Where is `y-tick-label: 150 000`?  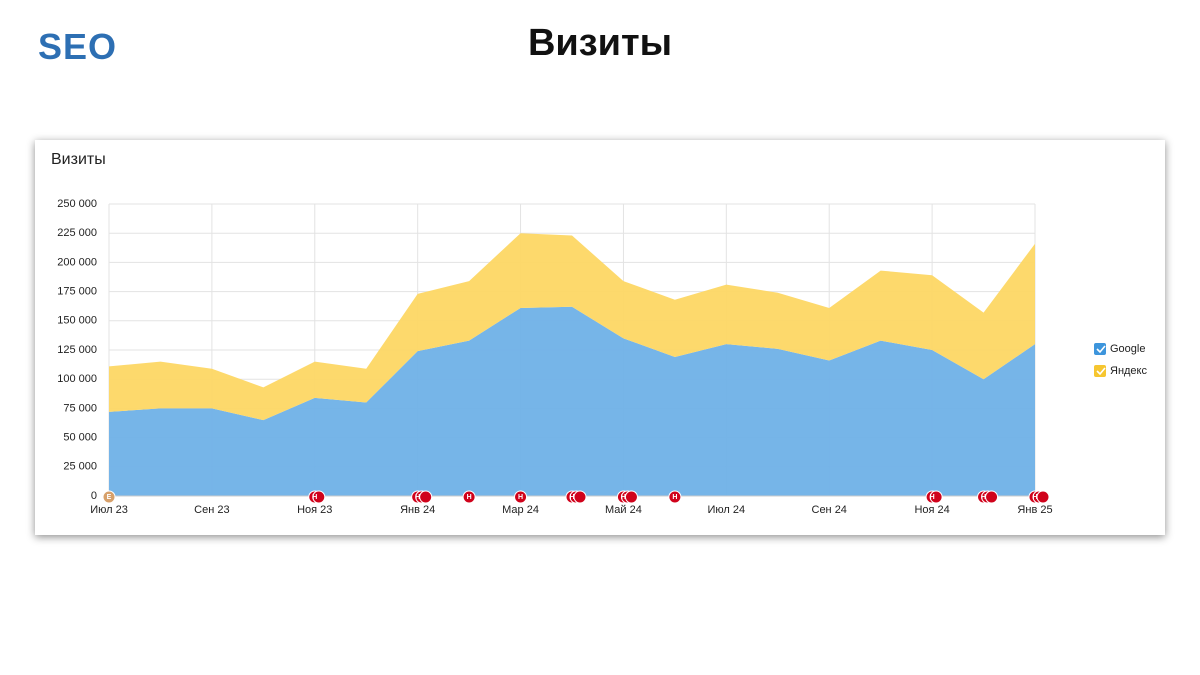
y-tick-label: 150 000 is located at coordinates (77, 321).